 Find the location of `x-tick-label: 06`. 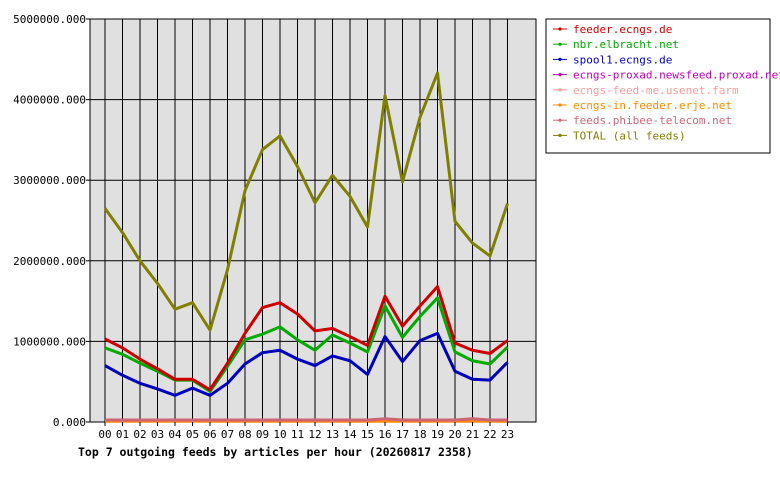

x-tick-label: 06 is located at coordinates (209, 434).